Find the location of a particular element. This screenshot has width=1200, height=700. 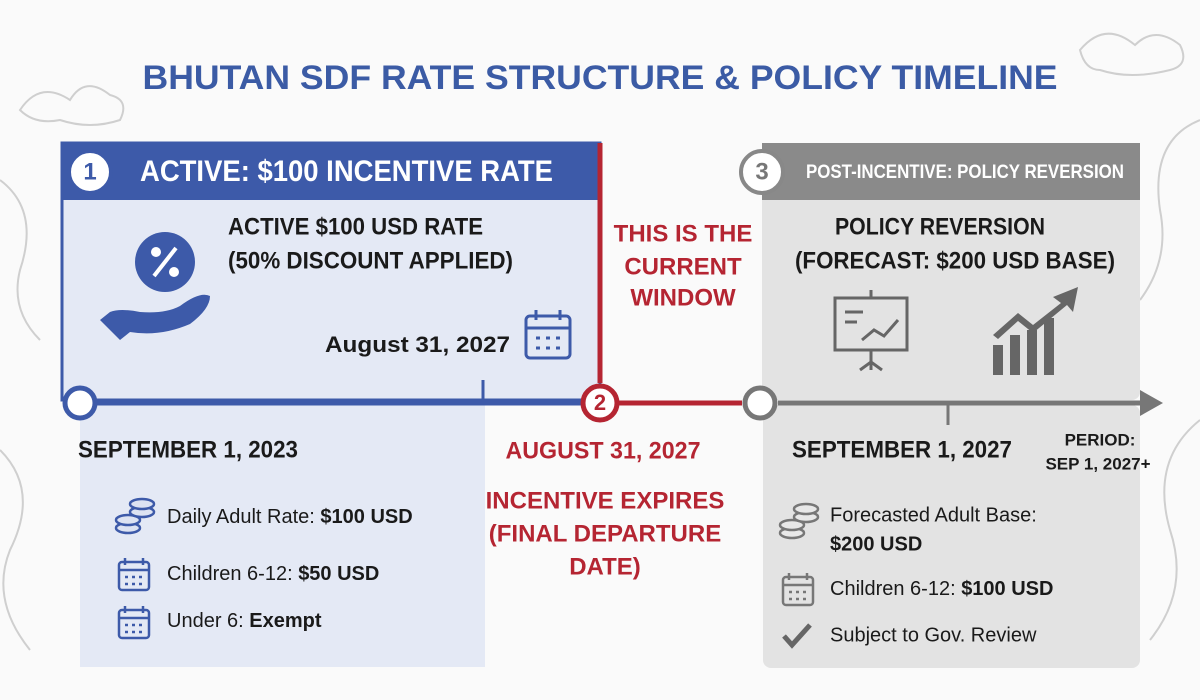

period-value: SEP 1, 2027+ is located at coordinates (1097, 463).